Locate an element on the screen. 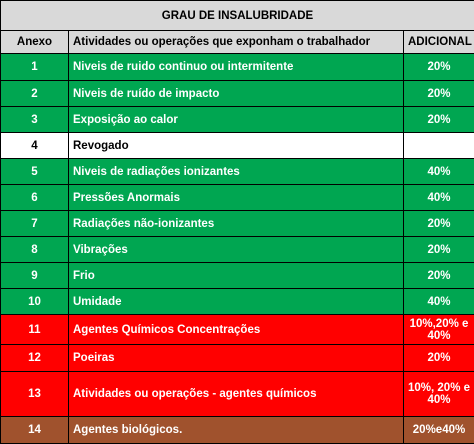 This screenshot has height=444, width=474. activity-cell: Agentes biológicos. is located at coordinates (236, 430).